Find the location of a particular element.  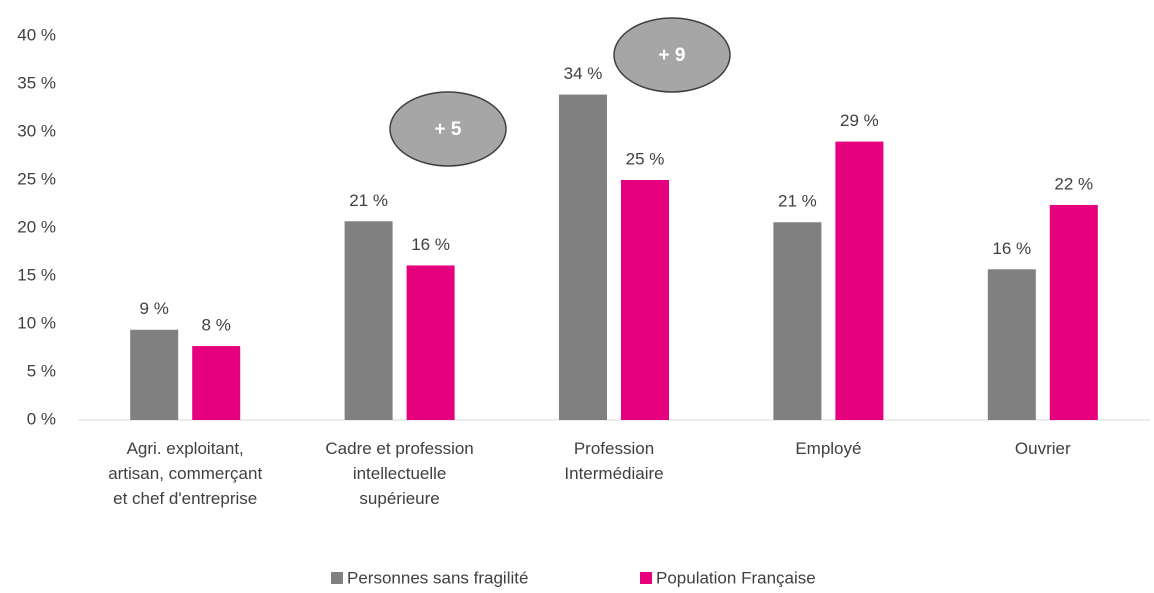

legend-label: Population Française is located at coordinates (736, 577).